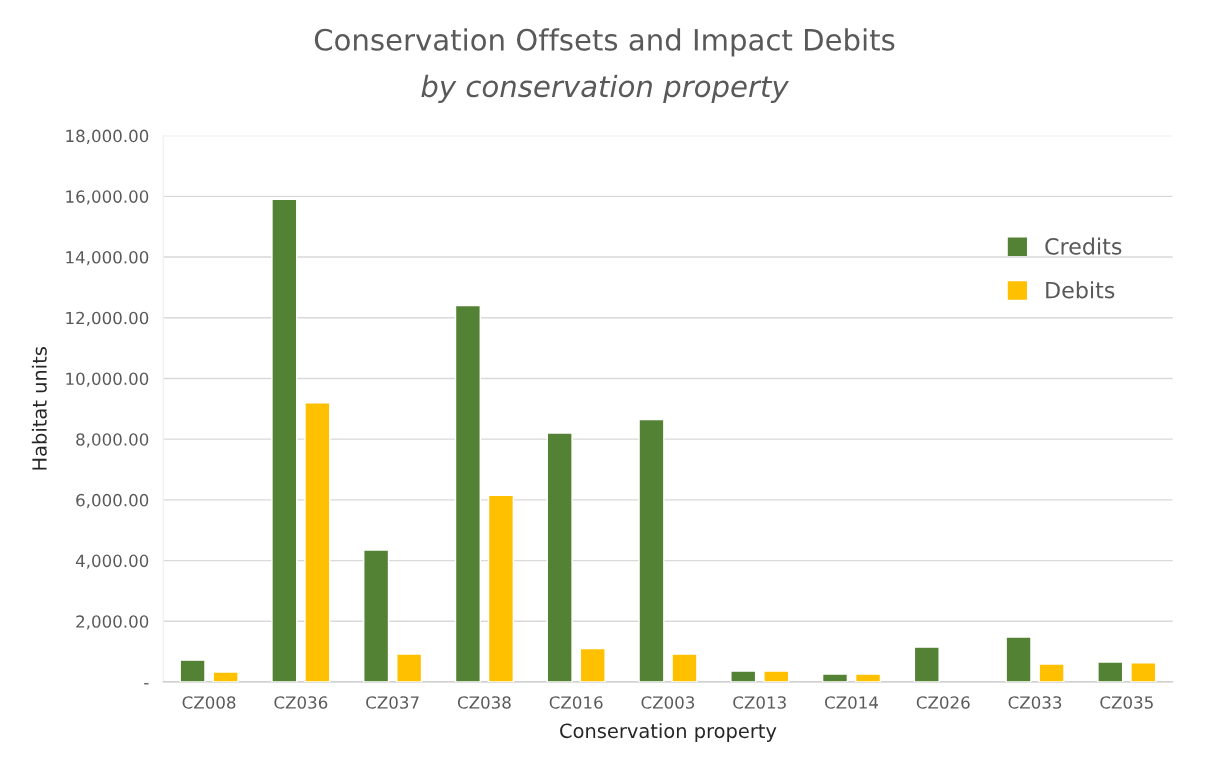 This screenshot has width=1209, height=775. Describe the element at coordinates (392, 702) in the screenshot. I see `x-tick-label: CZ037` at that location.